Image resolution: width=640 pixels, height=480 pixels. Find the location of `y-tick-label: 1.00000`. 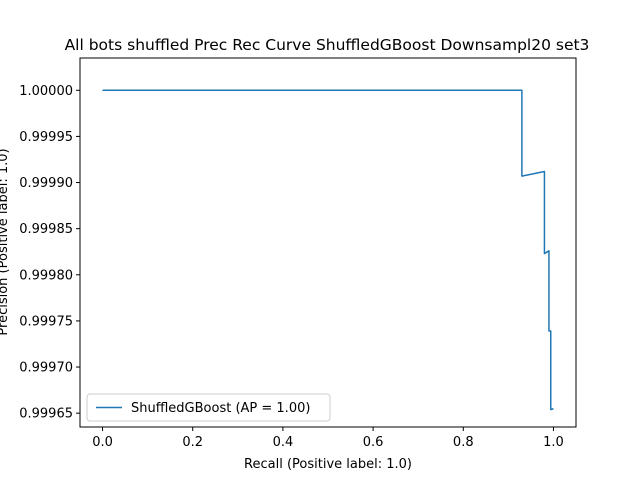

y-tick-label: 1.00000 is located at coordinates (46, 91).